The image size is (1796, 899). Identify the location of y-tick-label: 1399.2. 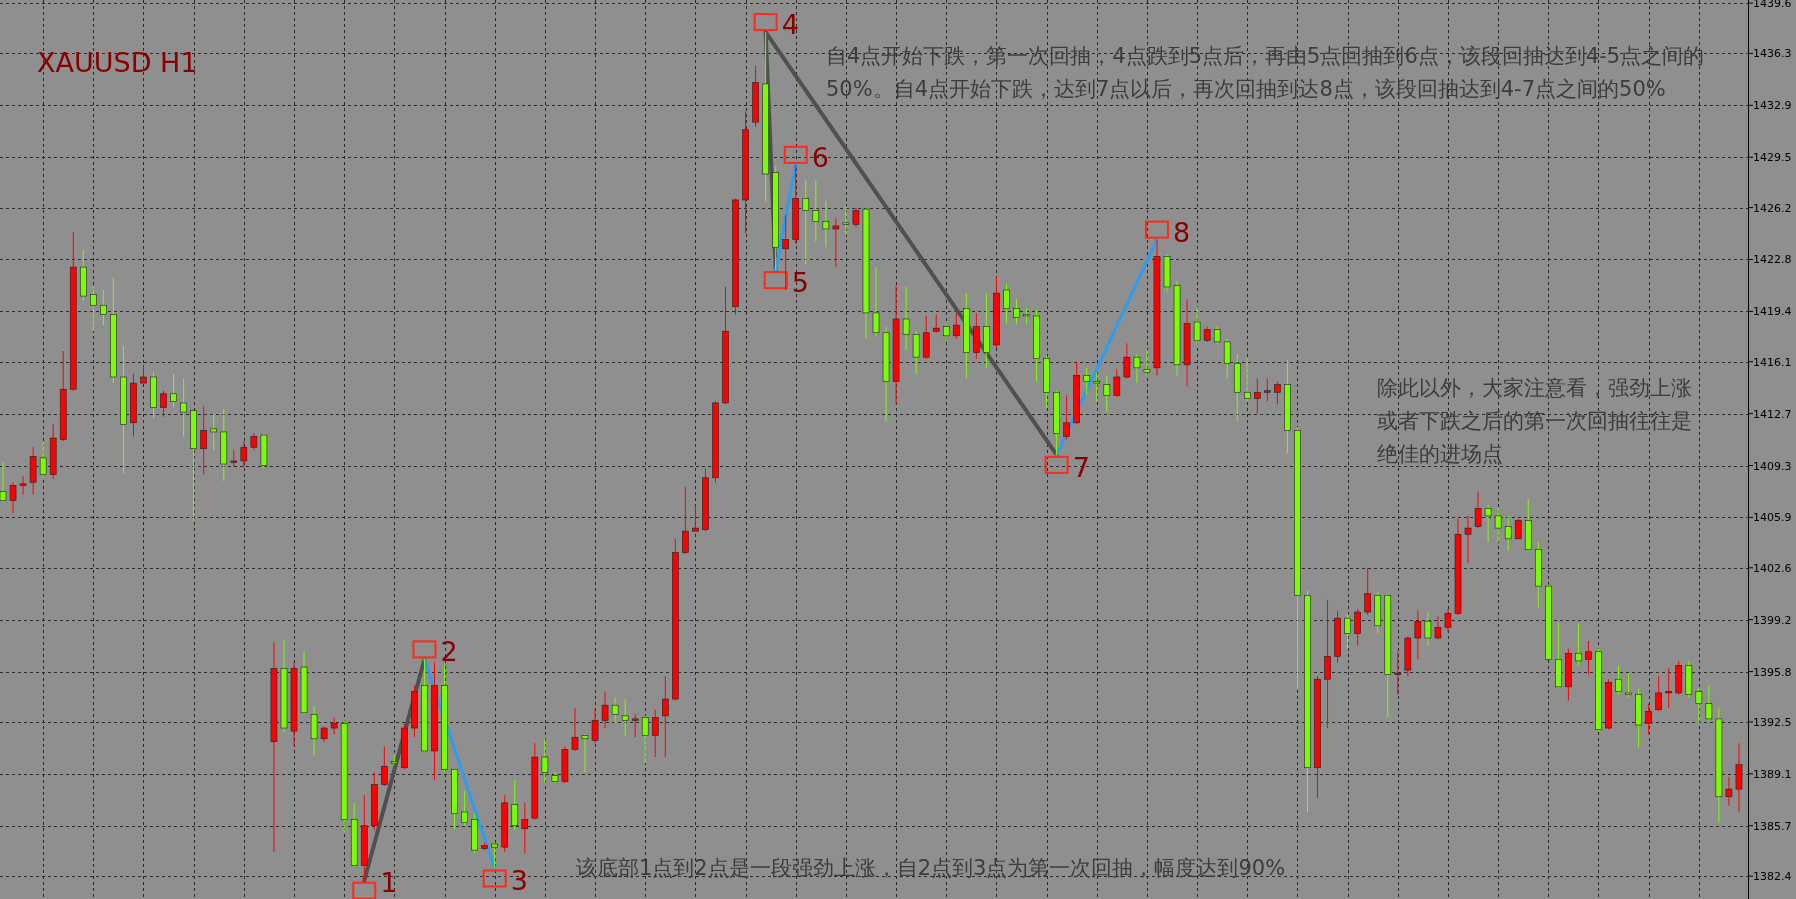
(1772, 620).